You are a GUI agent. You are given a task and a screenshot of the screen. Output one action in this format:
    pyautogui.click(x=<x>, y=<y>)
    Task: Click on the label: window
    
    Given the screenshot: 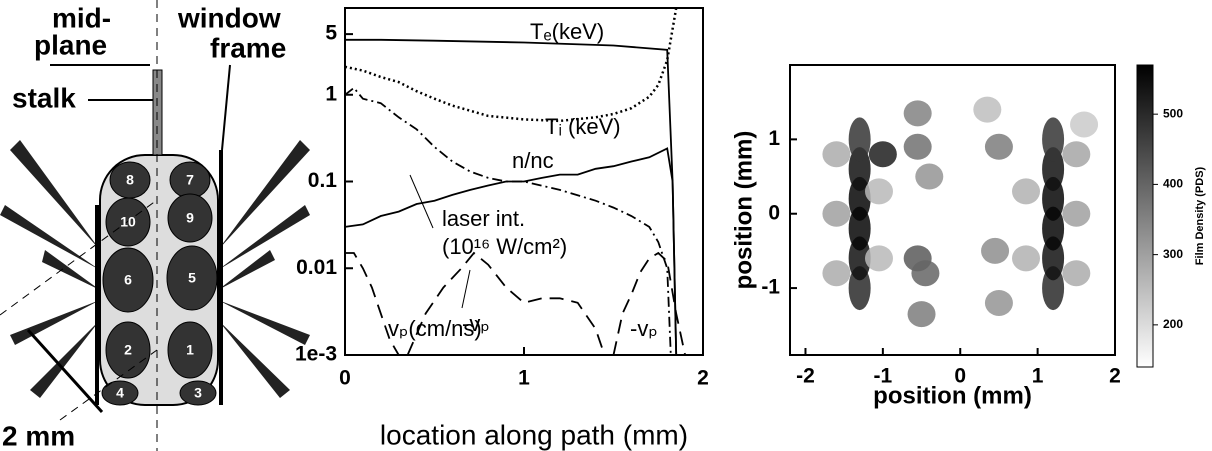 What is the action you would take?
    pyautogui.click(x=229, y=17)
    